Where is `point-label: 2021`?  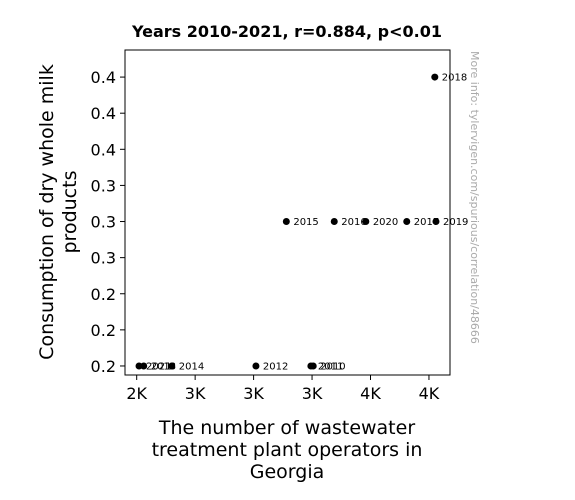 point-label: 2021 is located at coordinates (158, 366).